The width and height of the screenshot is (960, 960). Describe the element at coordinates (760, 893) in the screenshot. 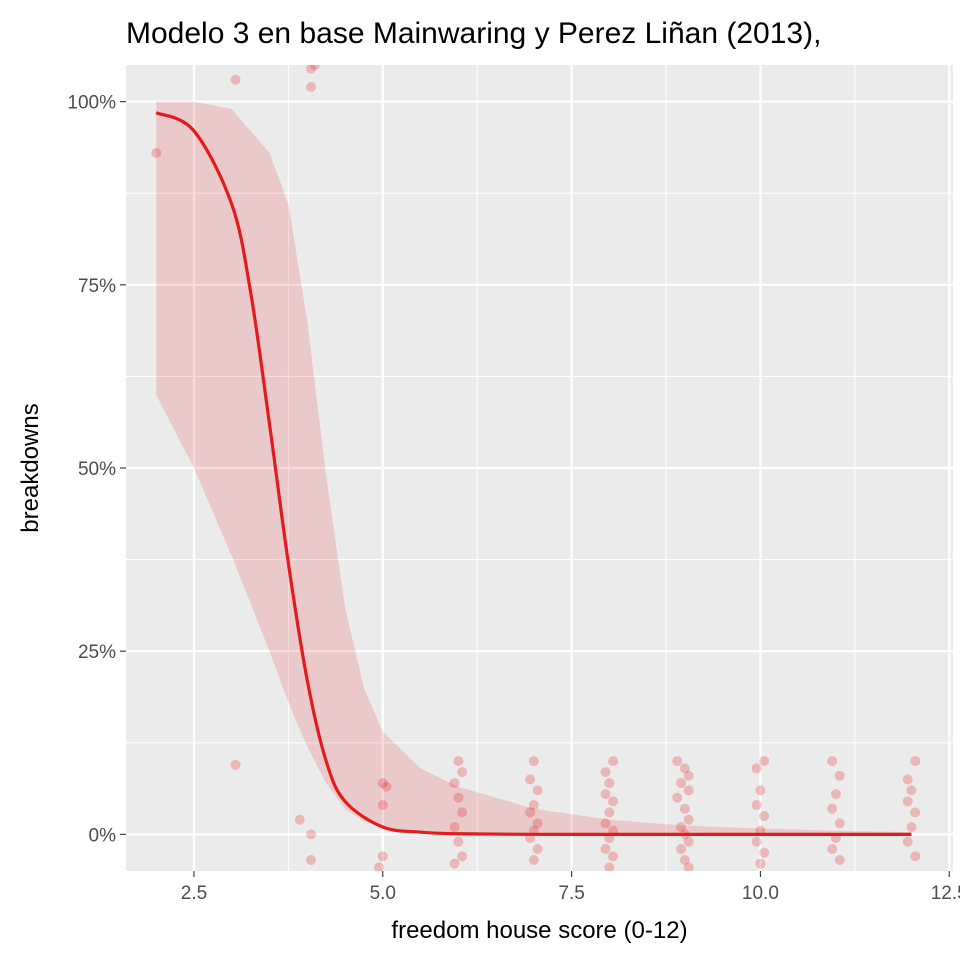

I see `x-tick-label: 10.0` at that location.